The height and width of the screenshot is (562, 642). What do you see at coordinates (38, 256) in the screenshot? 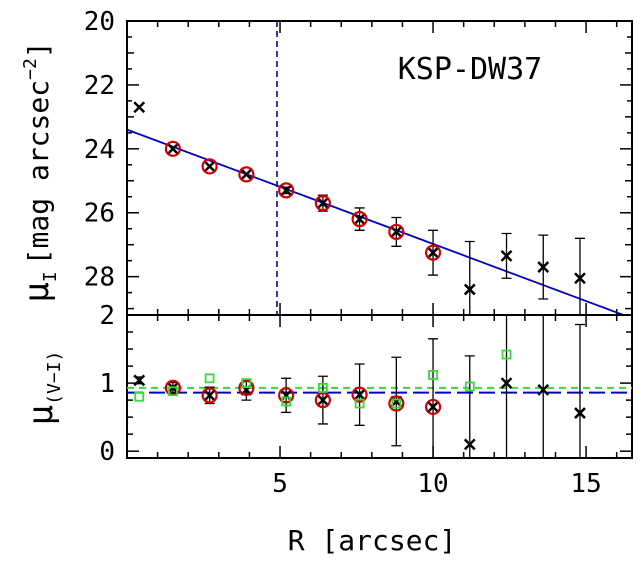
I see `ylabel-top-bracket-open: [` at bounding box center [38, 256].